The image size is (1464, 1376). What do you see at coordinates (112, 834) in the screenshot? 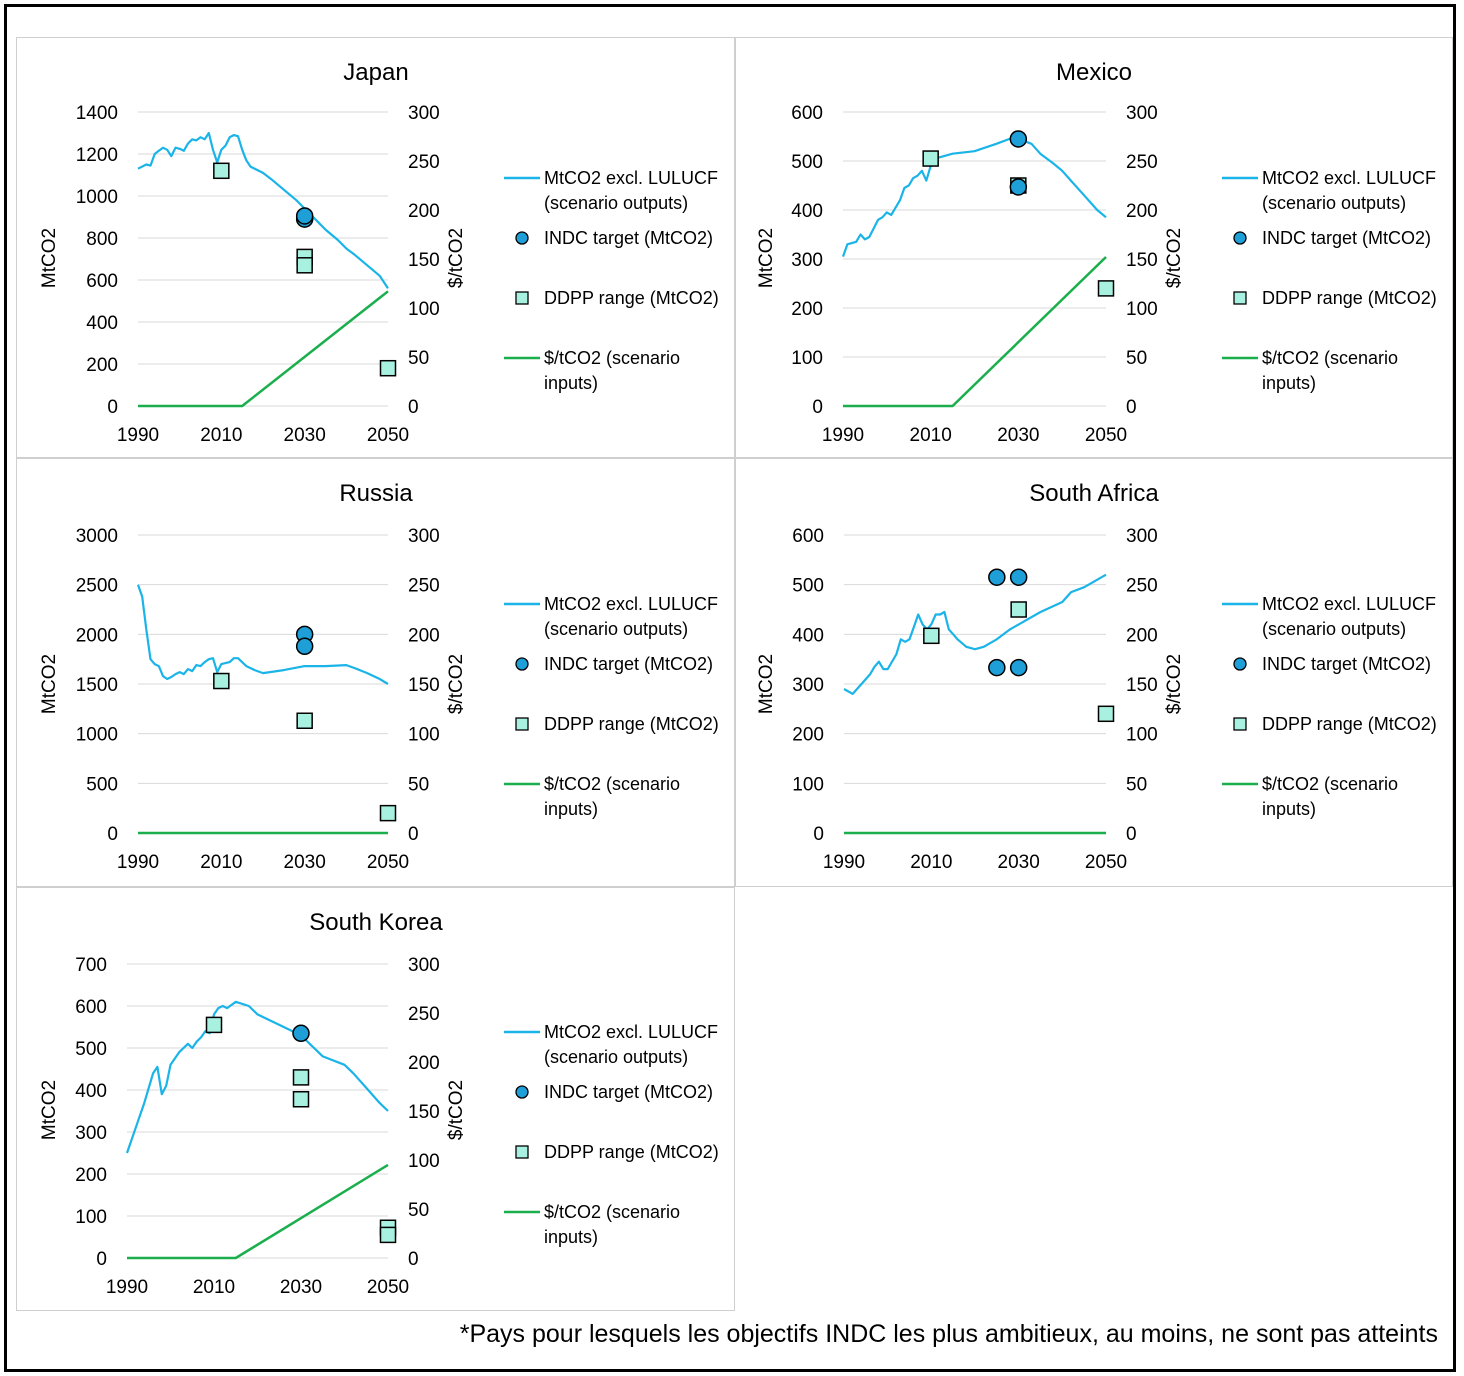
I see `y-tick-label: 0` at bounding box center [112, 834].